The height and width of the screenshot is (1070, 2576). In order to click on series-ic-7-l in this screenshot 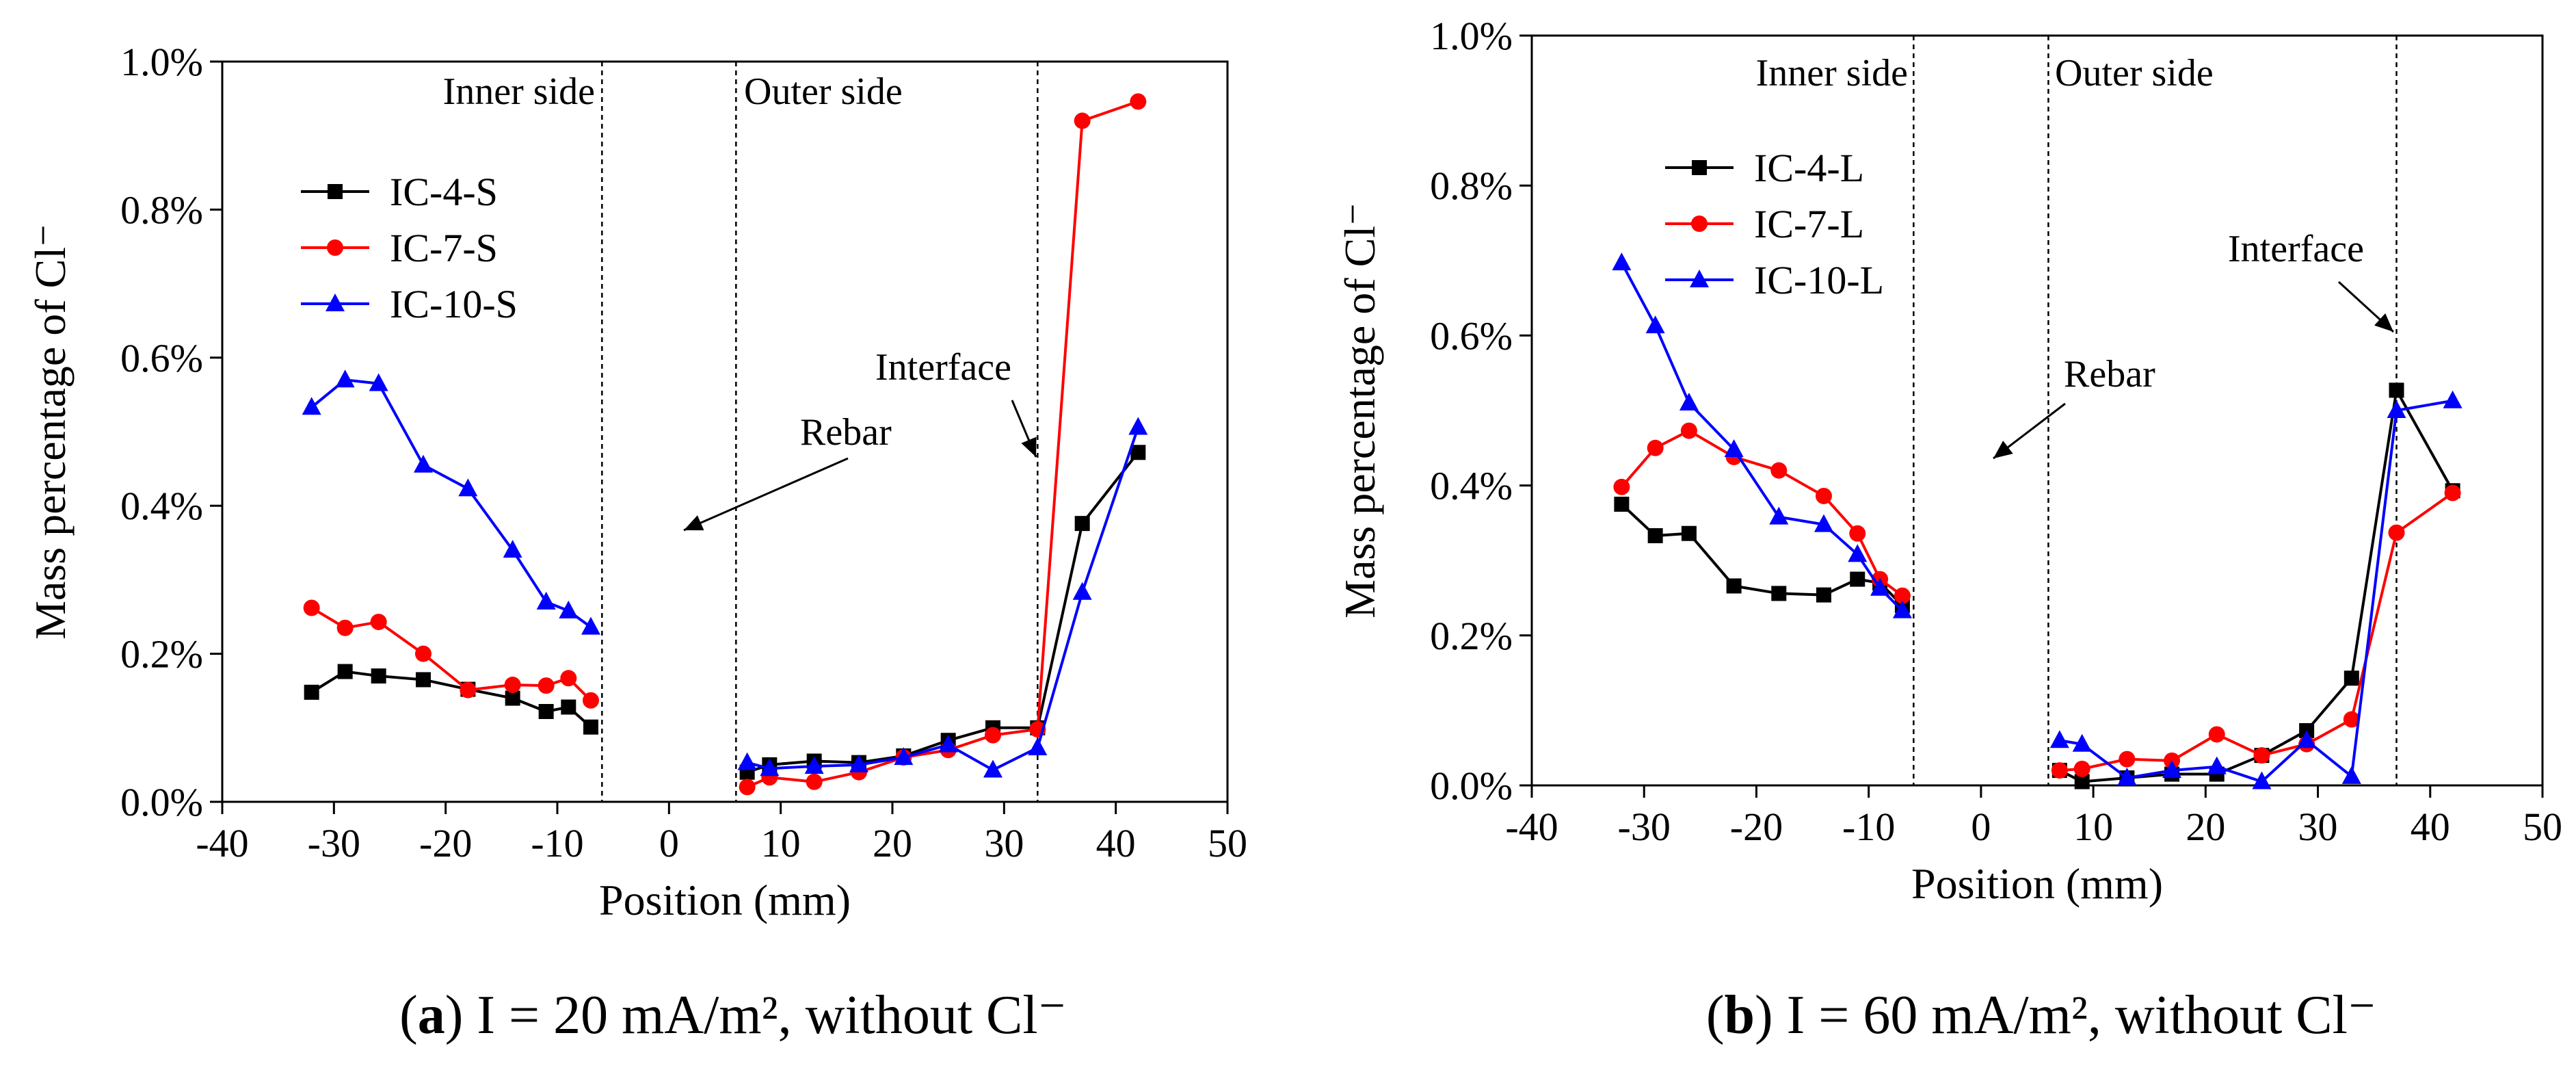, I will do `click(2037, 600)`.